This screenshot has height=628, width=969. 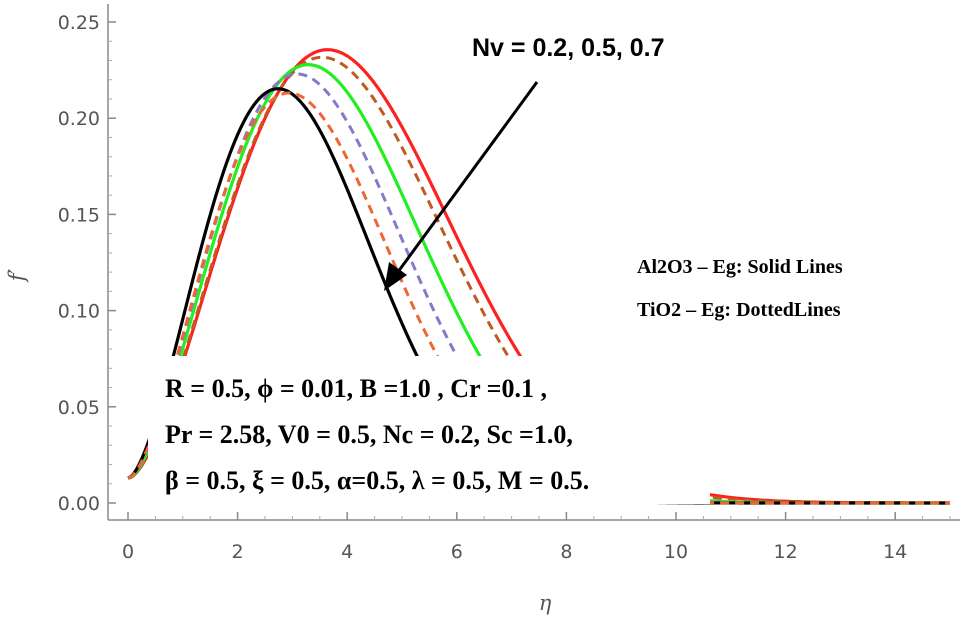 What do you see at coordinates (79, 119) in the screenshot?
I see `y-tick-label: 0.20` at bounding box center [79, 119].